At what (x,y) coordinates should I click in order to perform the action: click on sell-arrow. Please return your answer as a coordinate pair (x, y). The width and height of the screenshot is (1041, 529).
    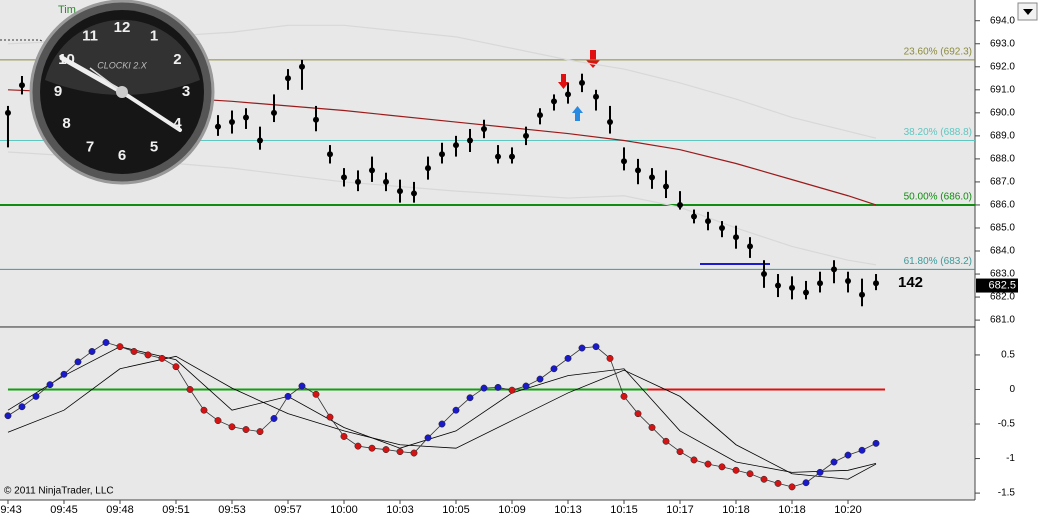
    Looking at the image, I should click on (563, 81).